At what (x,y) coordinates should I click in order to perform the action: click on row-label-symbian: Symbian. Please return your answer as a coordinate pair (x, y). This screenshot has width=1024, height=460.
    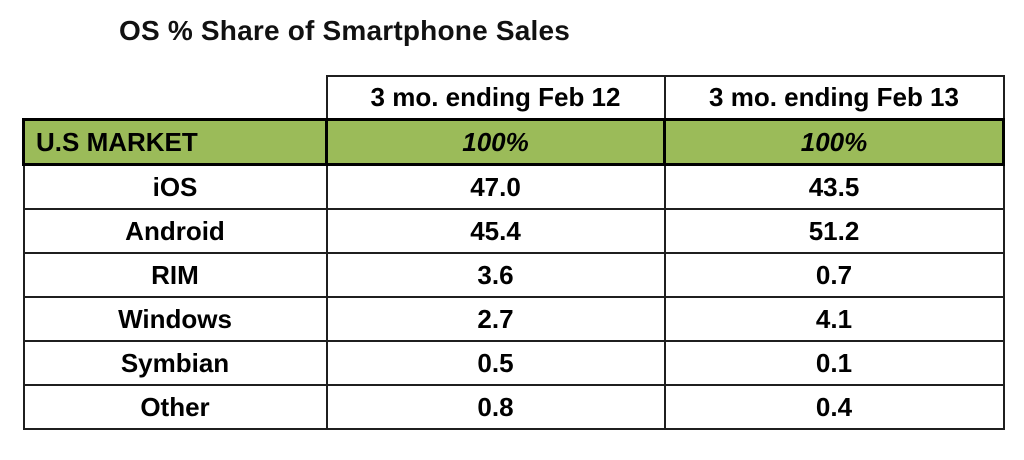
    Looking at the image, I should click on (175, 363).